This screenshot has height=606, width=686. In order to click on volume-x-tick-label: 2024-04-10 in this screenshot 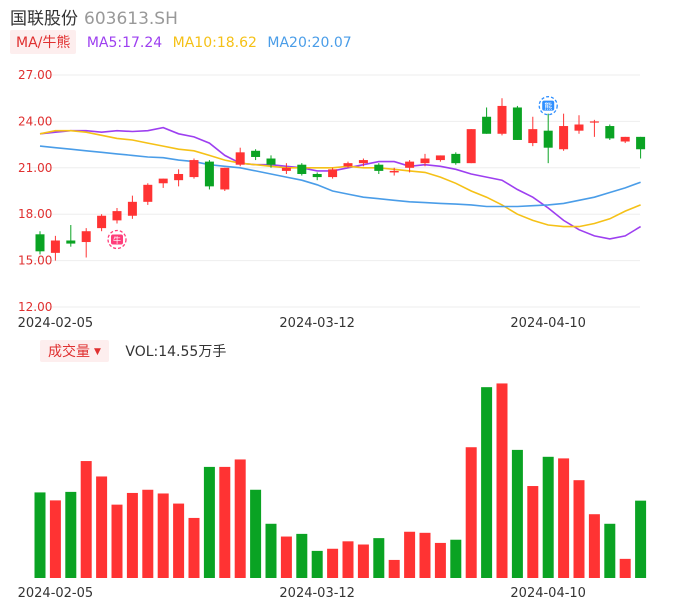, I will do `click(548, 593)`.